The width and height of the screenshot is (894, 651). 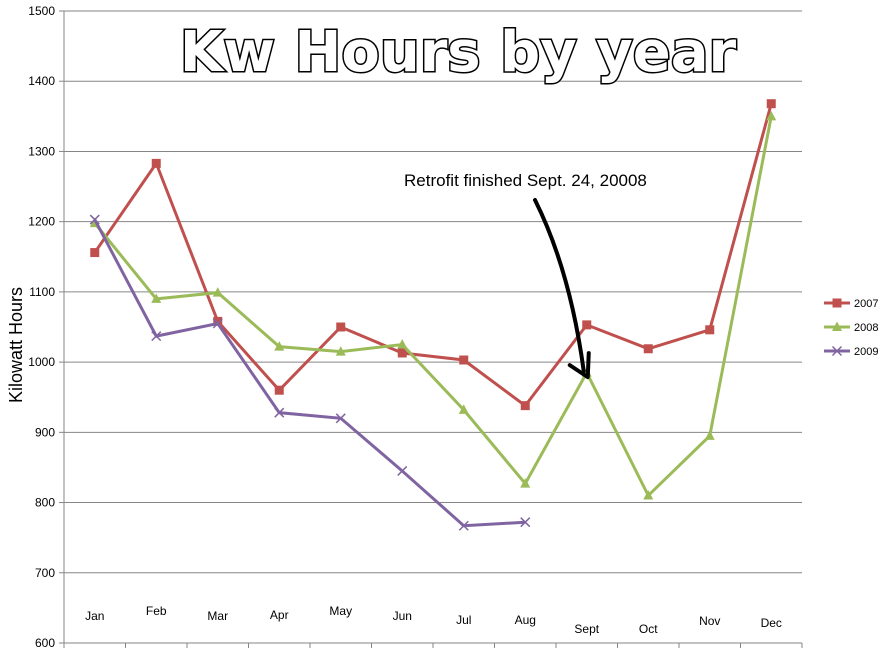 I want to click on legend-marker-2008, so click(x=837, y=326).